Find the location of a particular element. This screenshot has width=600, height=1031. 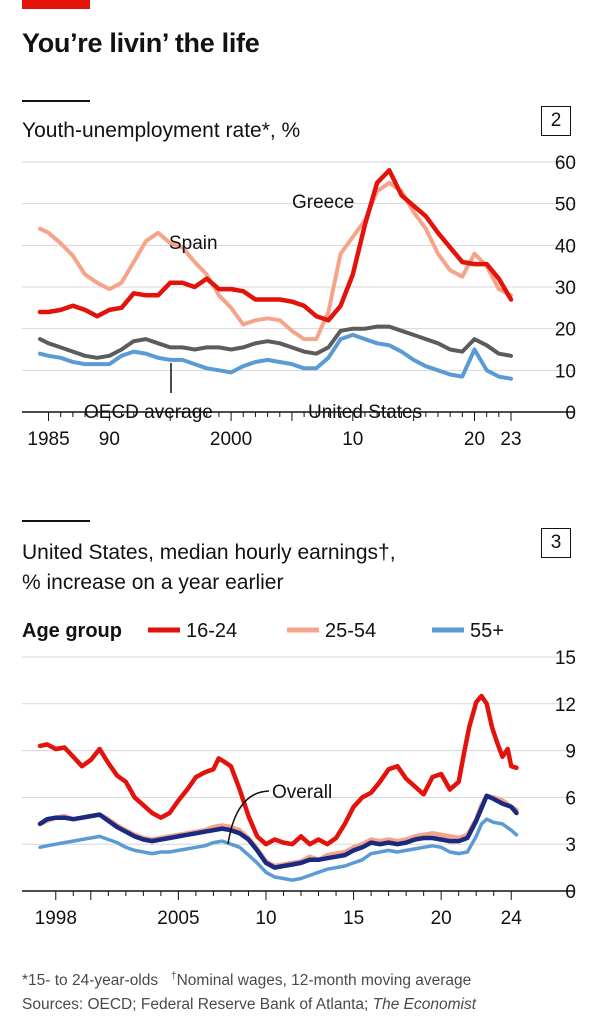

legend-label-16-24: 16-24 is located at coordinates (211, 631).